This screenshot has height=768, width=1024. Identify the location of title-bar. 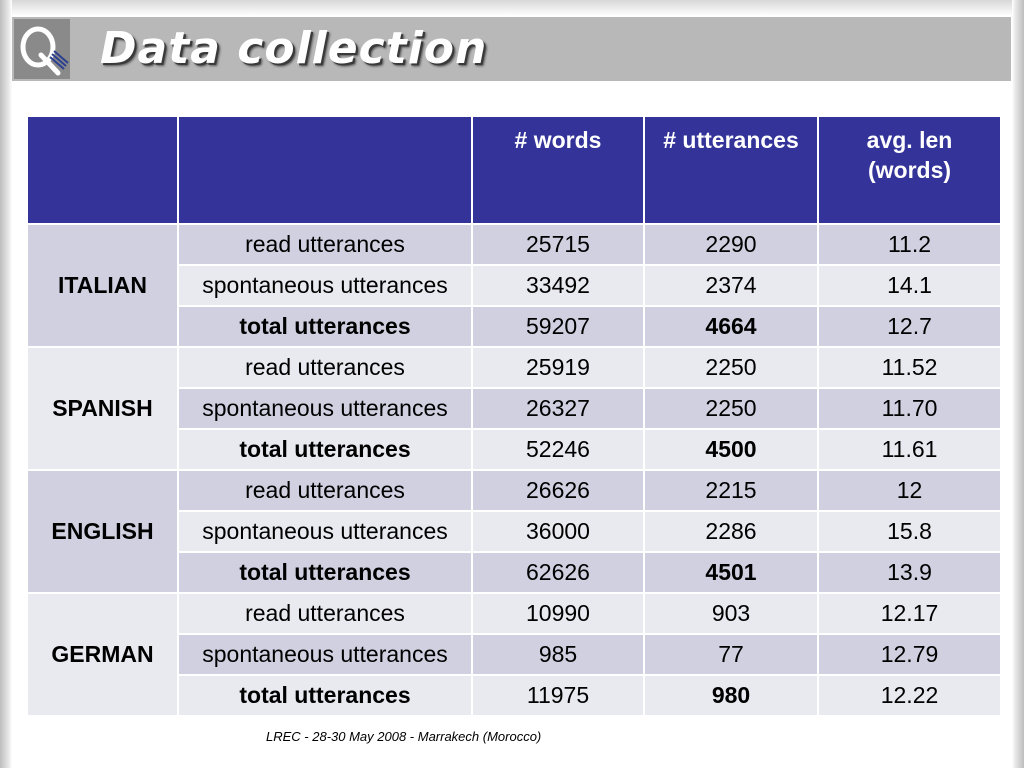
(511, 49).